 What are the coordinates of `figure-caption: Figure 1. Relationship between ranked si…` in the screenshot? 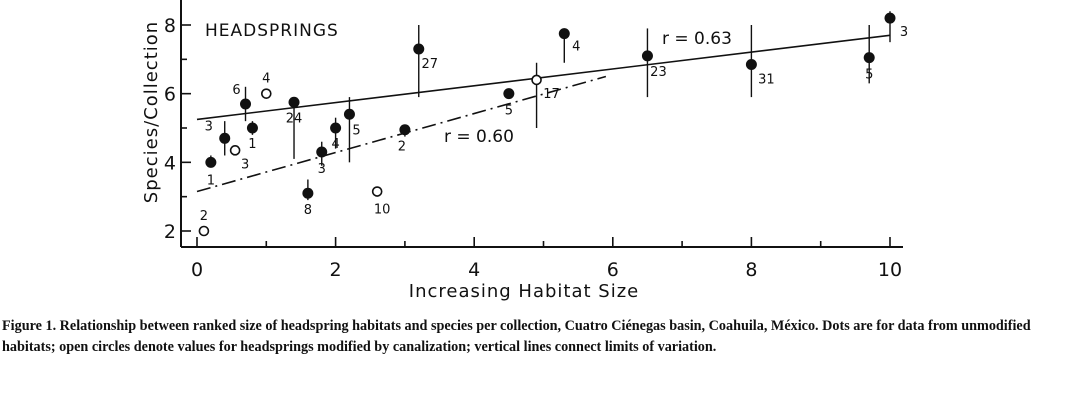 It's located at (516, 336).